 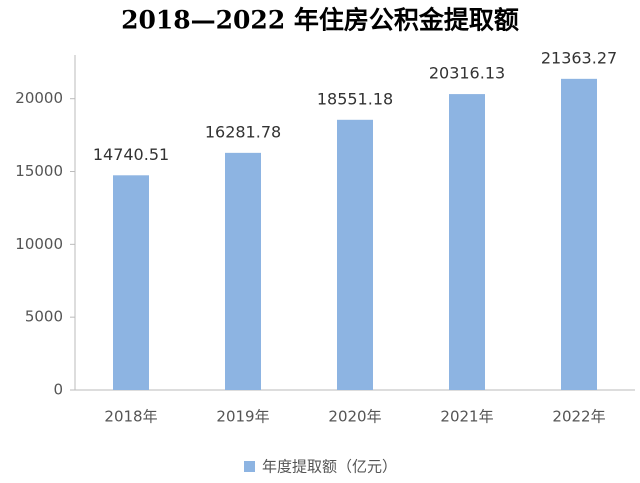 What do you see at coordinates (39, 244) in the screenshot?
I see `y-tick-label: 10000` at bounding box center [39, 244].